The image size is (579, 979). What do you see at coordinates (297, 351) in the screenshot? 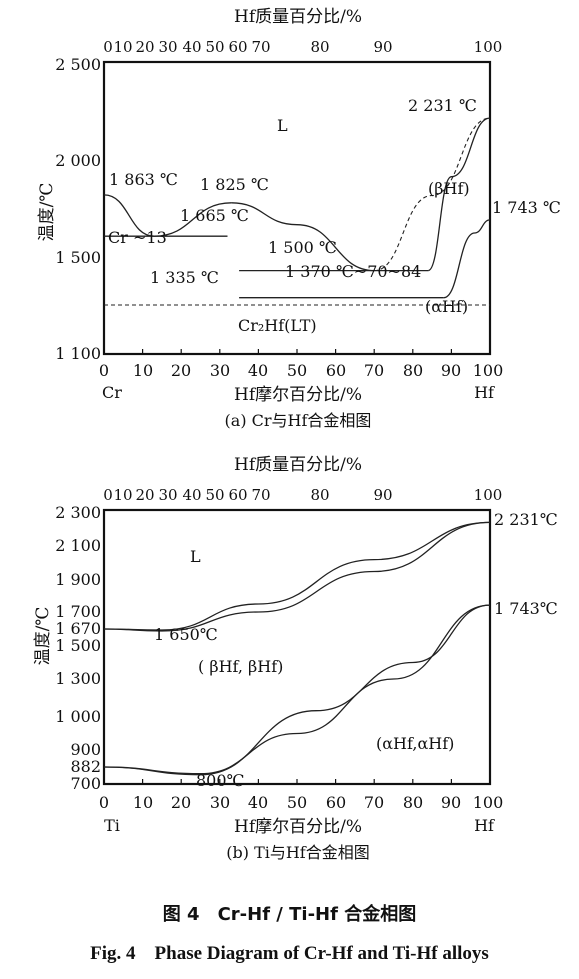
I see `x-ticks-a` at bounding box center [297, 351].